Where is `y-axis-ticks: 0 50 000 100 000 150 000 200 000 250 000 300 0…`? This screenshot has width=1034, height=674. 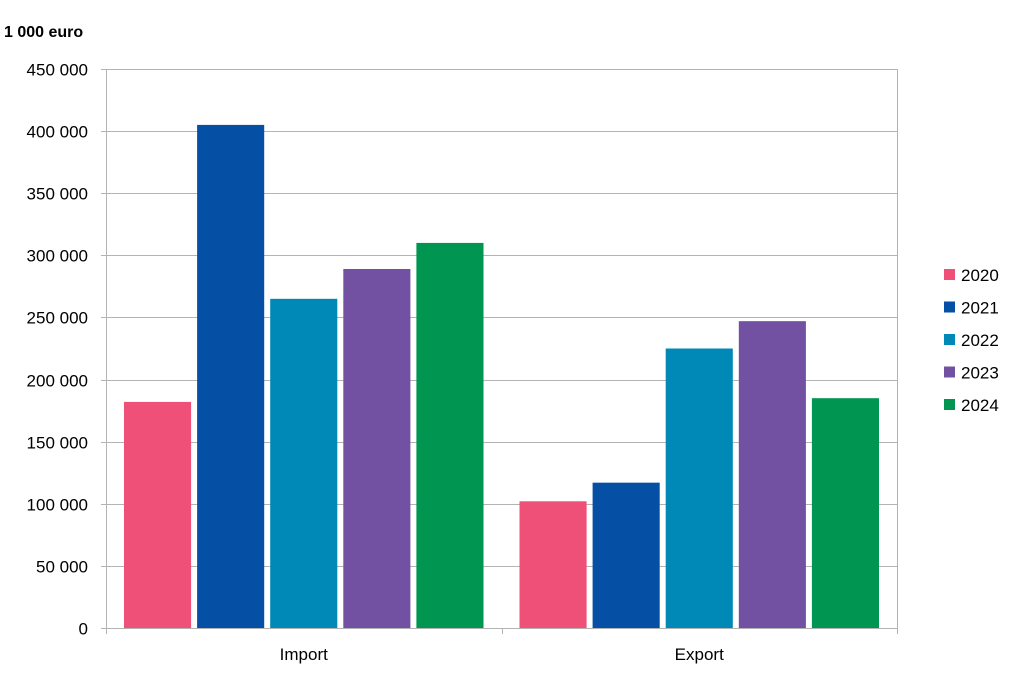 y-axis-ticks: 0 50 000 100 000 150 000 200 000 250 000 300 0… is located at coordinates (66, 350).